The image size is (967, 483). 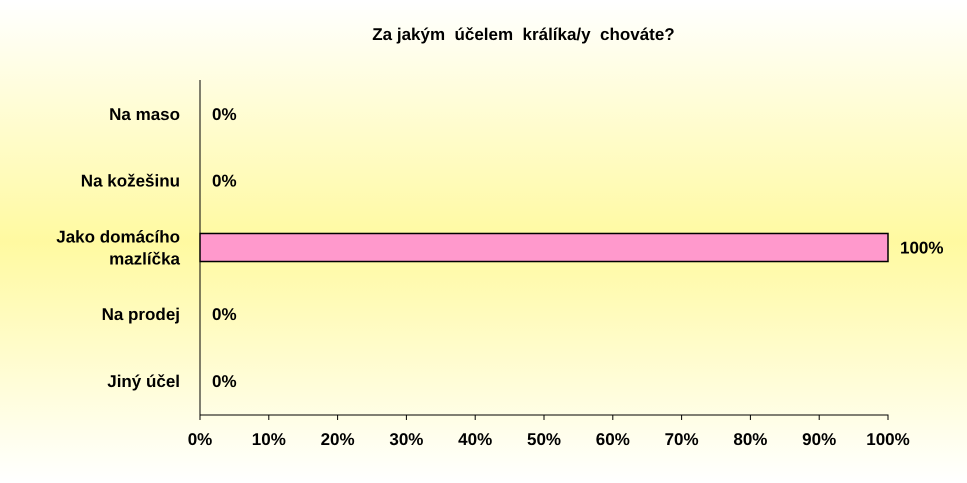 What do you see at coordinates (750, 440) in the screenshot?
I see `x-tick-label: 80%` at bounding box center [750, 440].